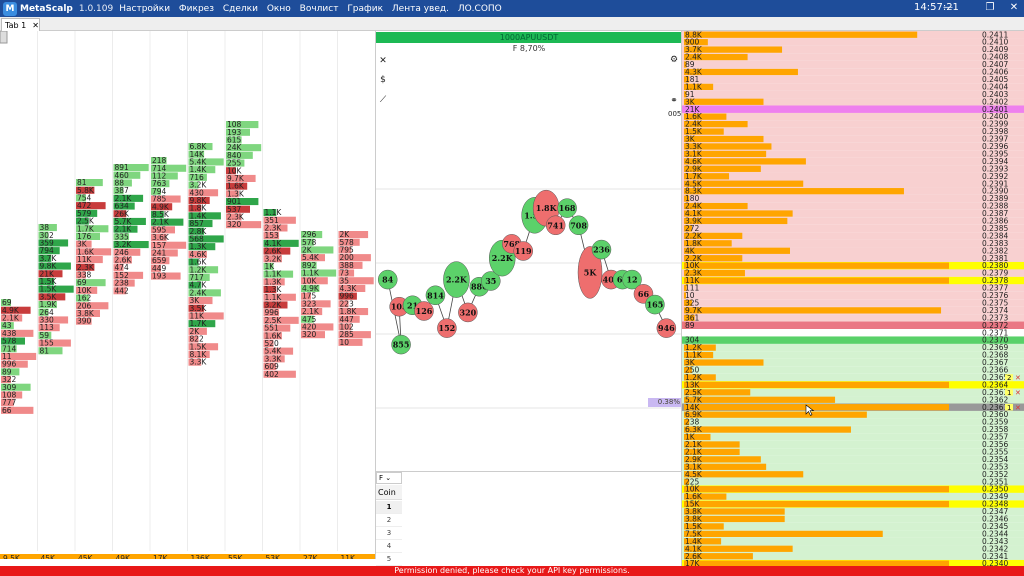 Image resolution: width=1024 pixels, height=576 pixels. Describe the element at coordinates (1014, 7) in the screenshot. I see `close-window-icon: ✕` at that location.